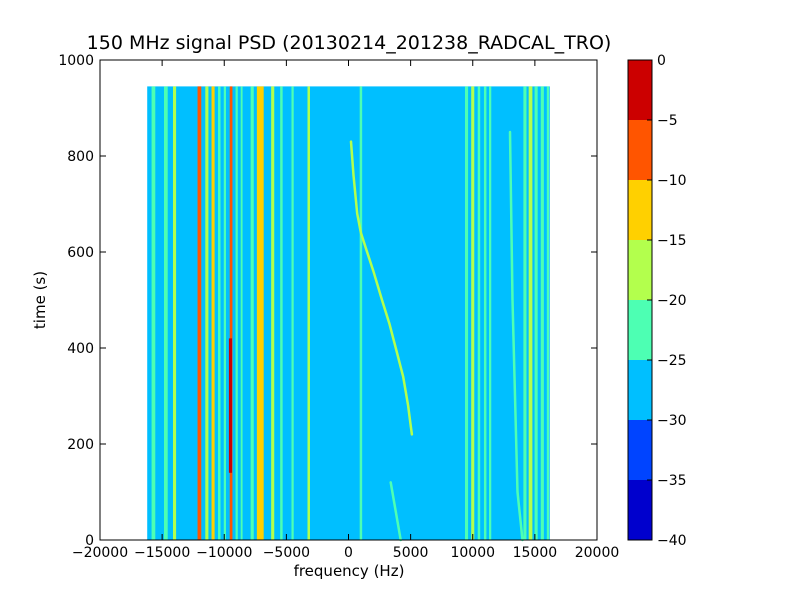 This screenshot has width=800, height=600. What do you see at coordinates (672, 241) in the screenshot?
I see `colorbar-tick-label: −15` at bounding box center [672, 241].